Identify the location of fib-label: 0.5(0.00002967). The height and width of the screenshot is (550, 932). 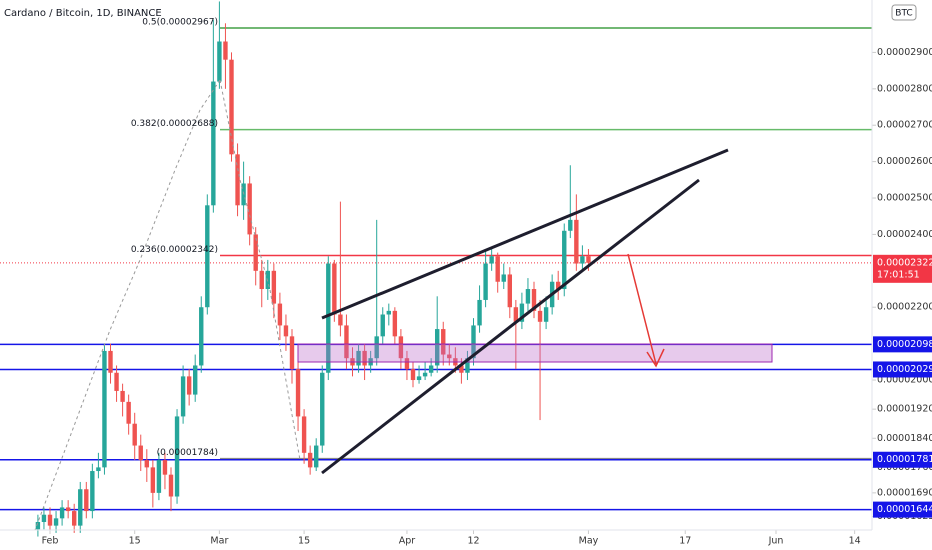
(180, 23).